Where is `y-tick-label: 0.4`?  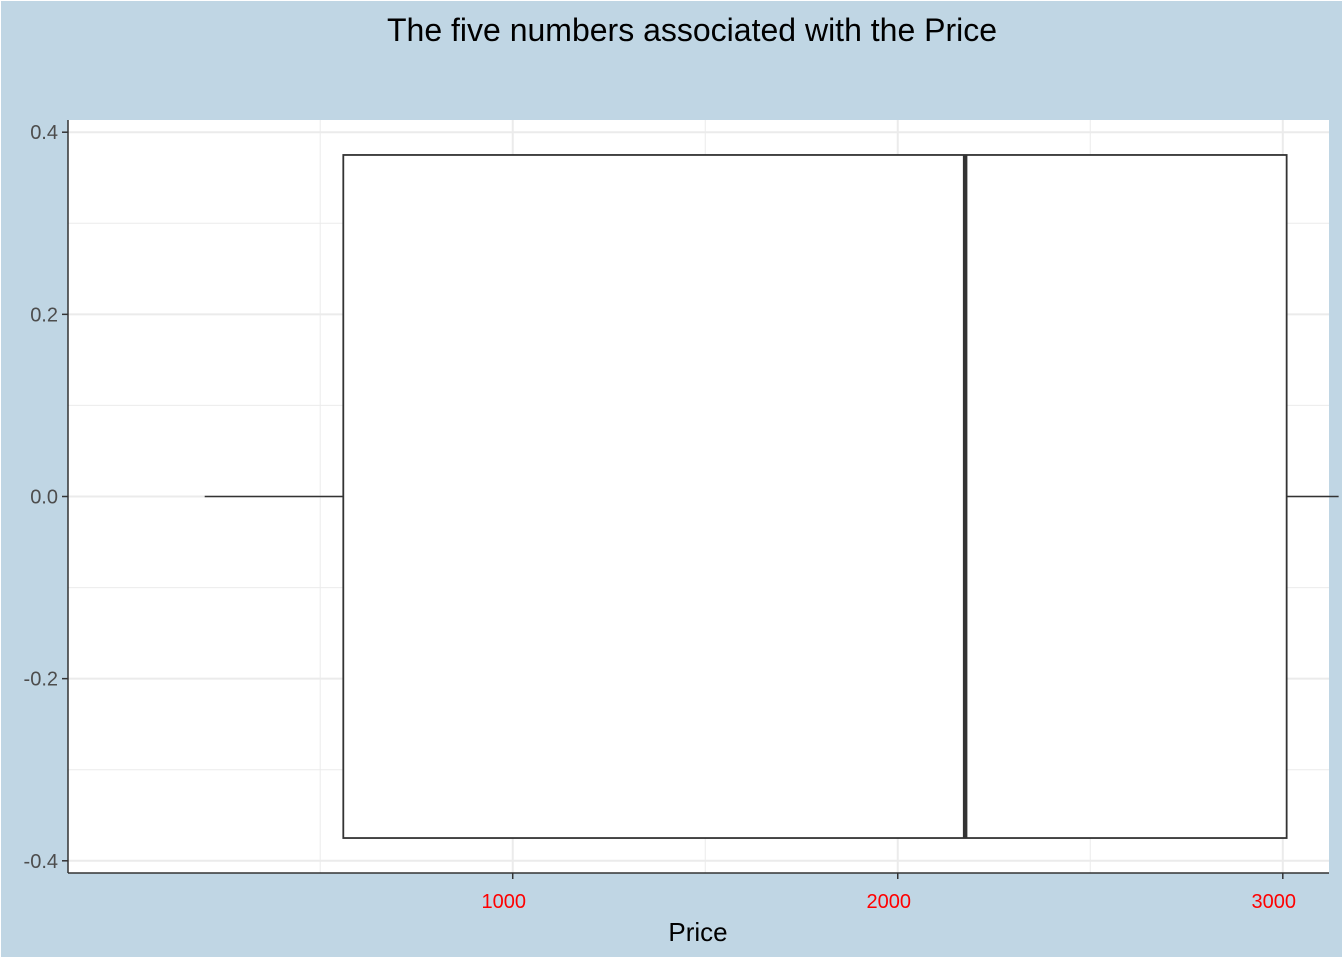 y-tick-label: 0.4 is located at coordinates (44, 133).